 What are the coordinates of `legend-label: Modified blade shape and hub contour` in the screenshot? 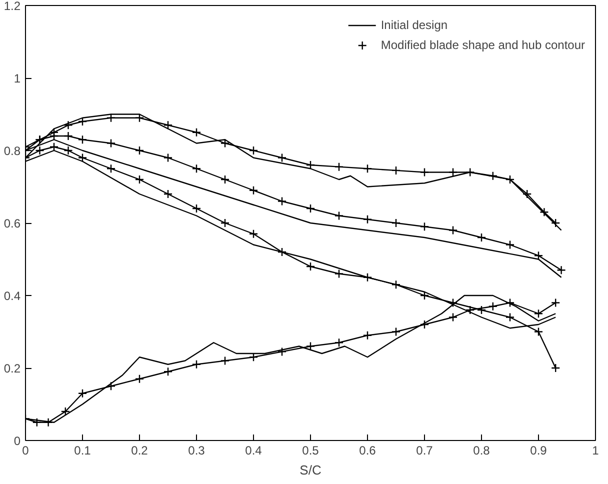 It's located at (482, 45).